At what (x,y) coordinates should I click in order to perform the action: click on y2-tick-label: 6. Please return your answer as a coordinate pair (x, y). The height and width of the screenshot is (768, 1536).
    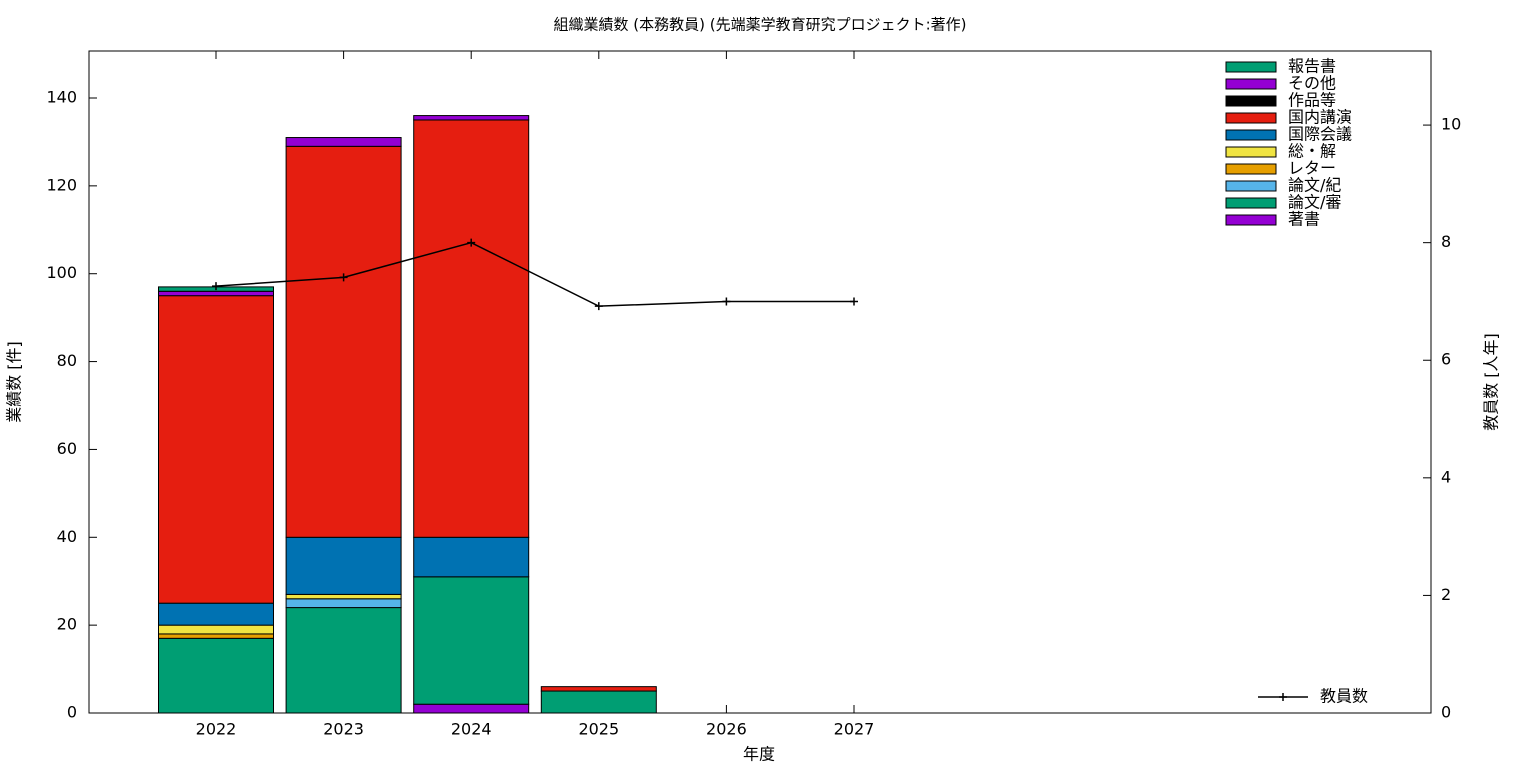
    Looking at the image, I should click on (1446, 359).